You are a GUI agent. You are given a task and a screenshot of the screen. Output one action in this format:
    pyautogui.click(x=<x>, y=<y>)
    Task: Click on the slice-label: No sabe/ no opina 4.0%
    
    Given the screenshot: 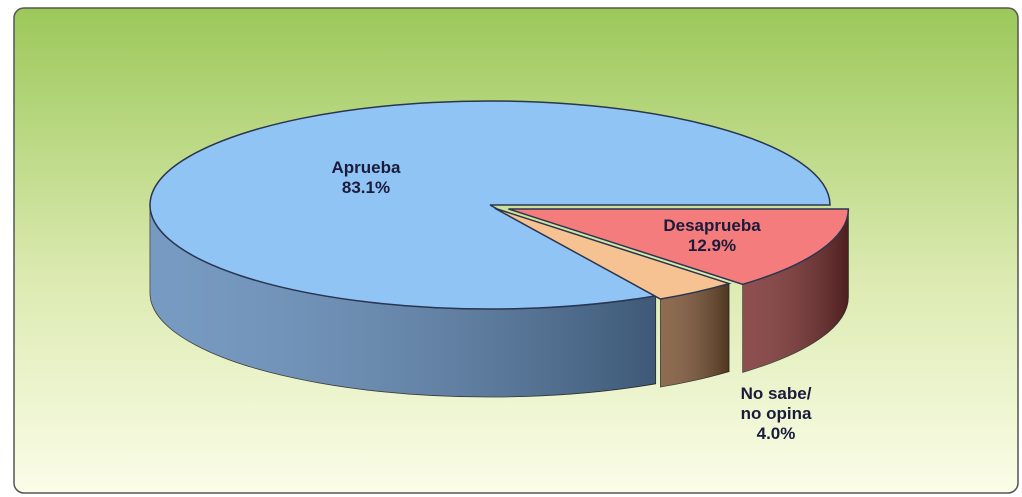 What is the action you would take?
    pyautogui.click(x=776, y=414)
    